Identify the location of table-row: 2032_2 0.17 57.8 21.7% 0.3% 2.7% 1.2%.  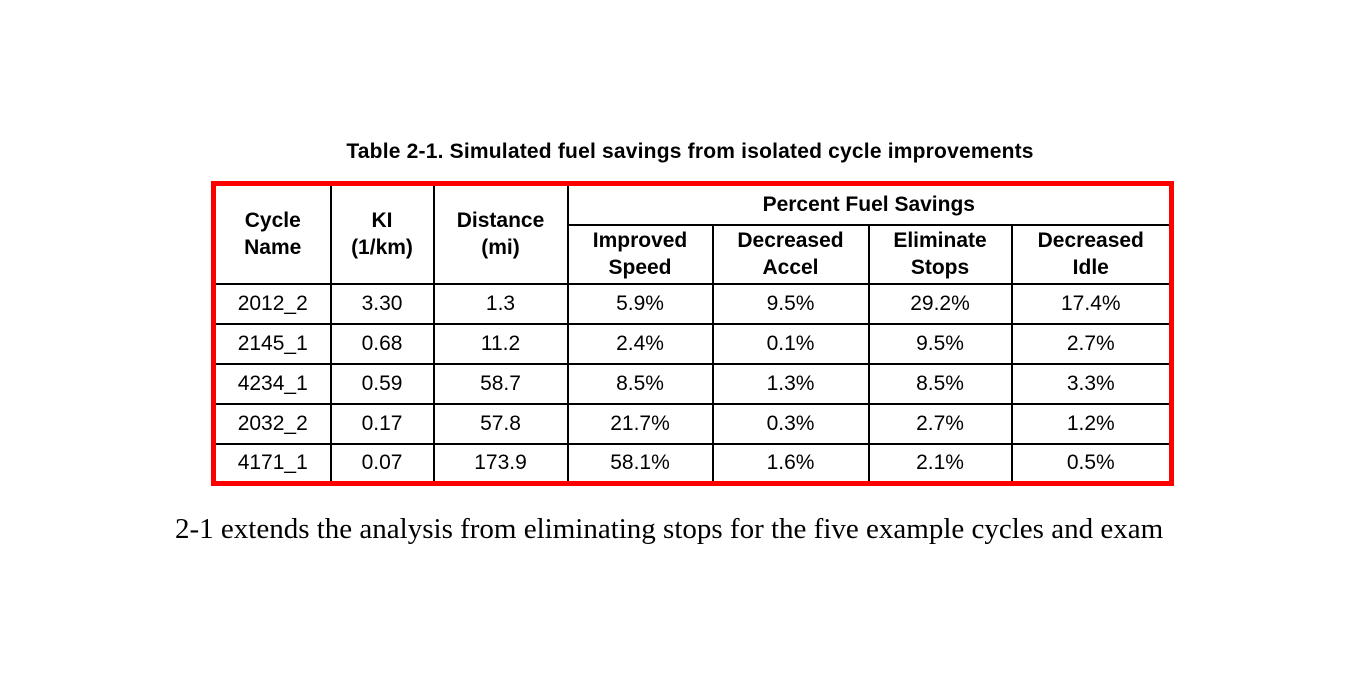
(692, 423).